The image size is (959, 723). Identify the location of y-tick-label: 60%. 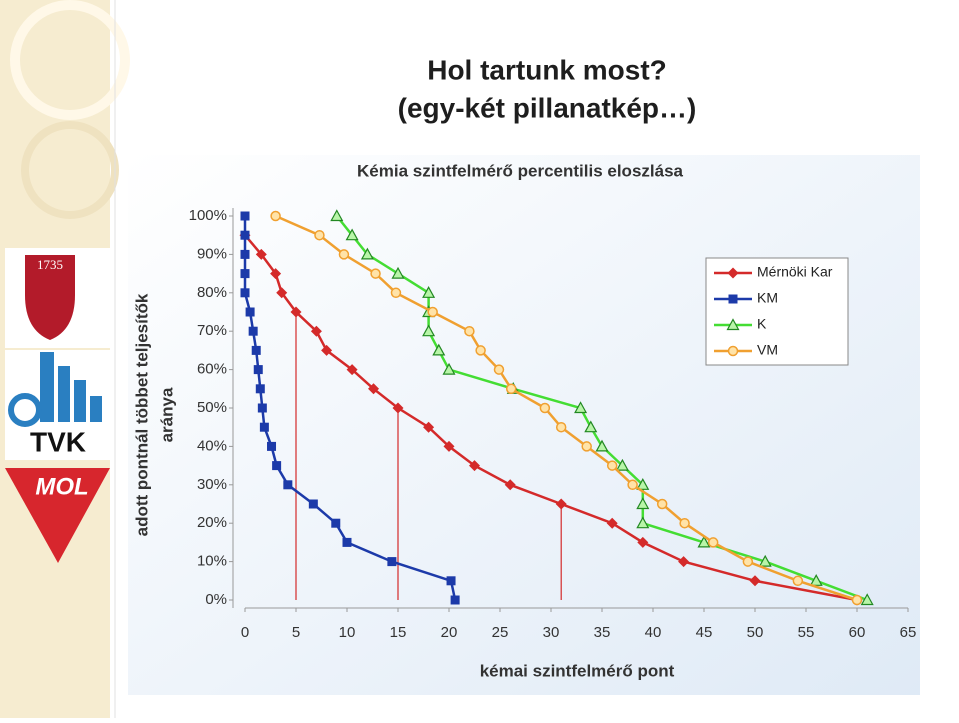
(212, 369).